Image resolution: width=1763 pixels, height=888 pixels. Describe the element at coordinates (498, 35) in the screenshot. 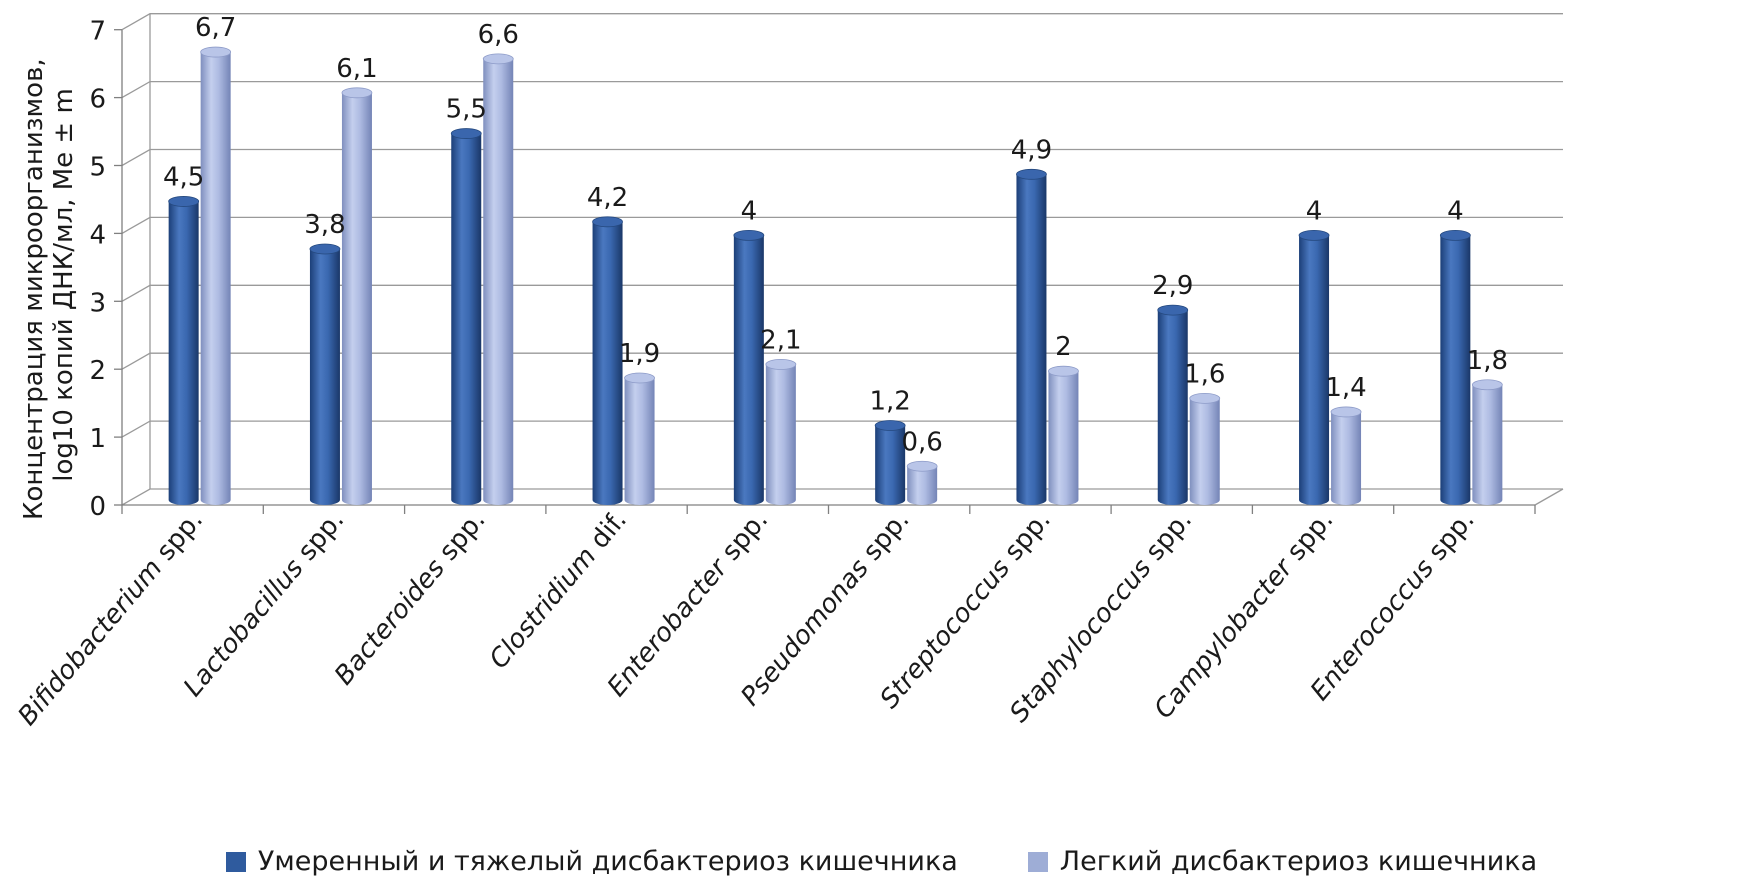

I see `data-label: 6,6` at that location.